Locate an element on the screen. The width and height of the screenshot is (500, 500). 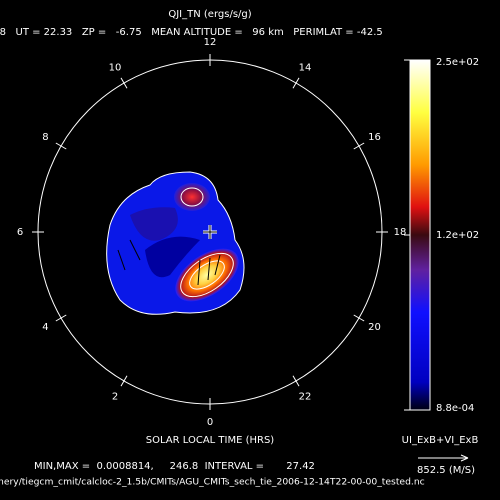
angle-tick-label: 2 is located at coordinates (115, 397).